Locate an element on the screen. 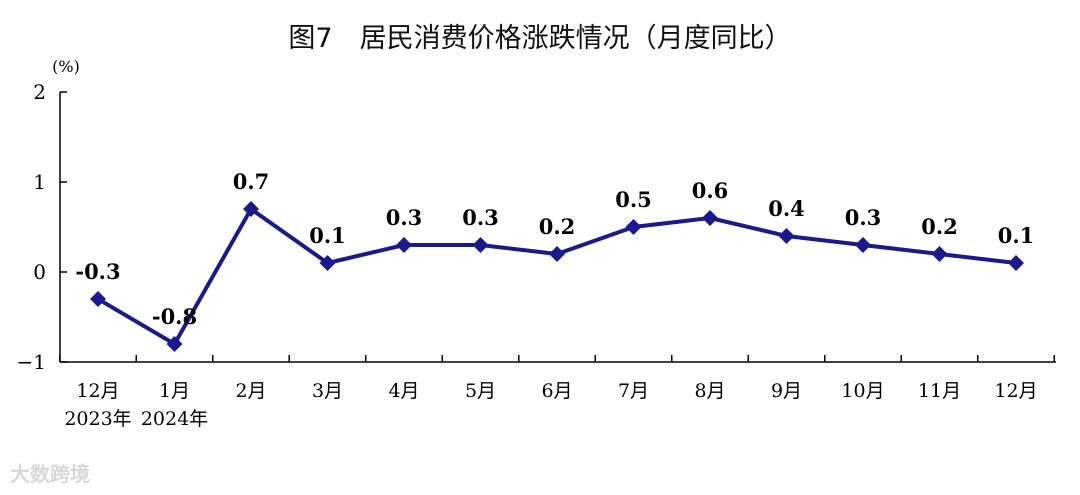  chart-title: 图7 居民消费价格涨跌情况（月度同比） is located at coordinates (540, 38).